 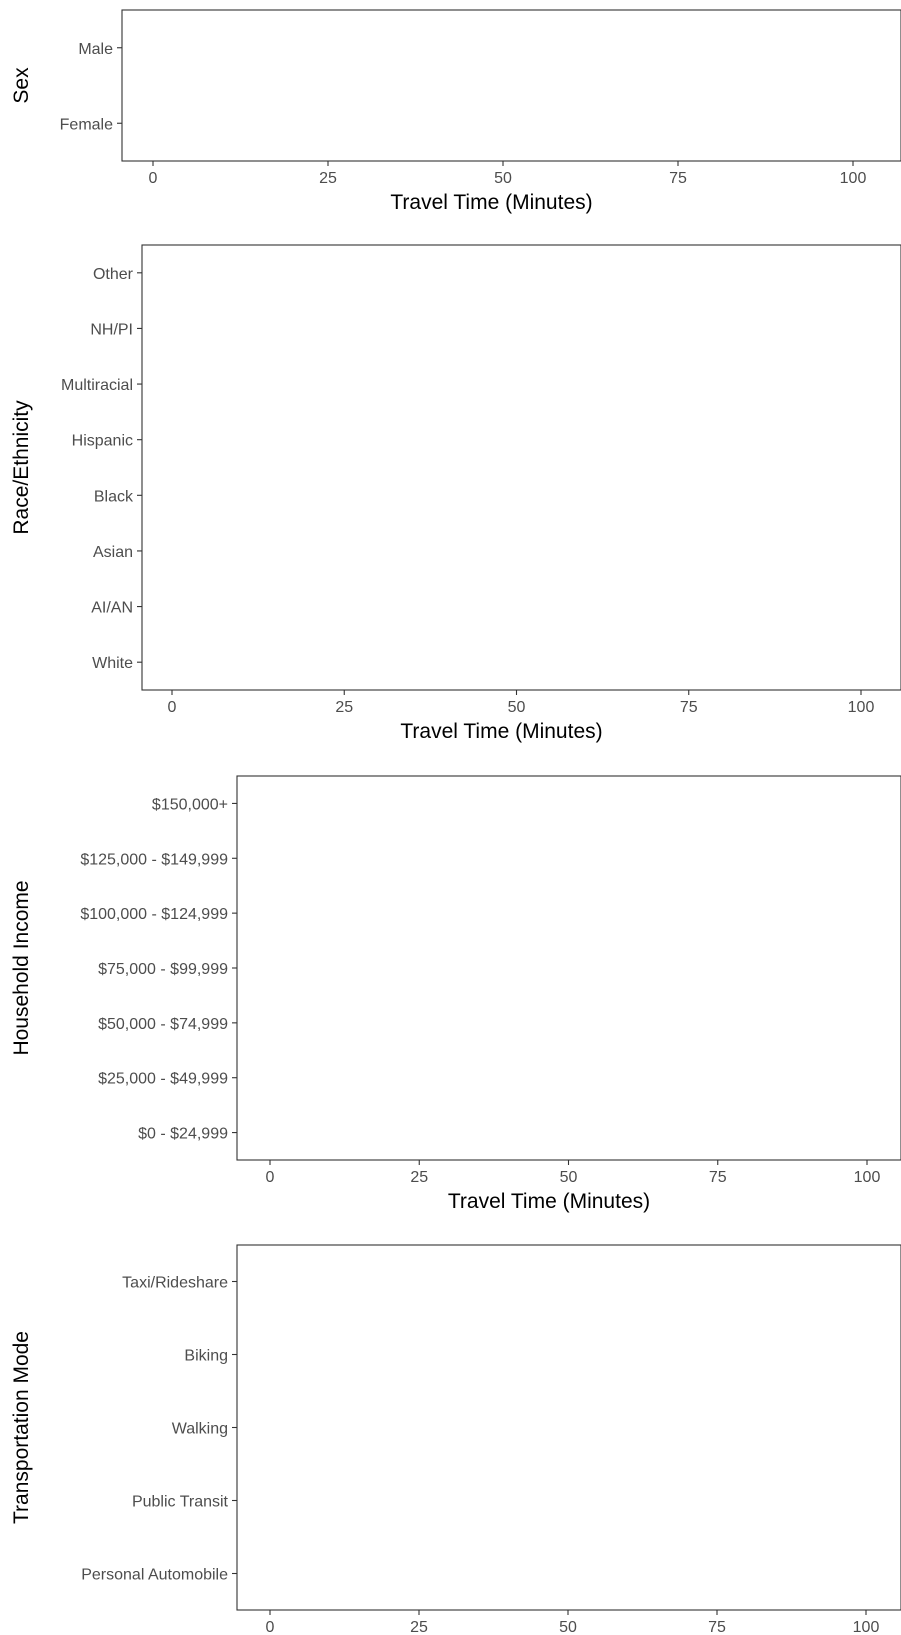 What do you see at coordinates (163, 969) in the screenshot?
I see `y-tick-label: $75,000 - $99,999` at bounding box center [163, 969].